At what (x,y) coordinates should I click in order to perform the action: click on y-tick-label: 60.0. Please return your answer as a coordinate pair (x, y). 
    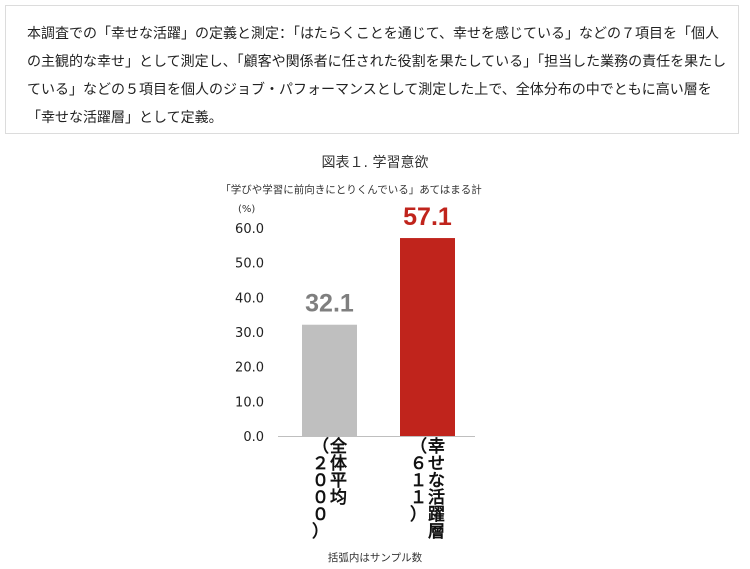
    Looking at the image, I should click on (249, 229).